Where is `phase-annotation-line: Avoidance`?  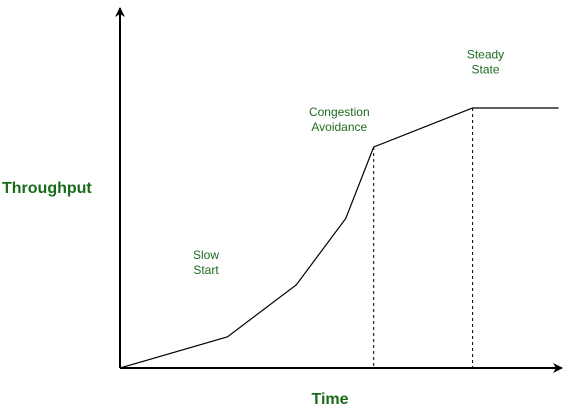
phase-annotation-line: Avoidance is located at coordinates (339, 127).